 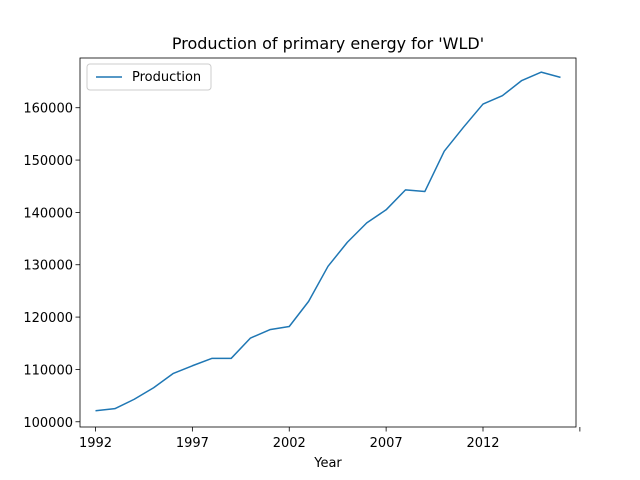 I want to click on x-tick-label: 2012, so click(x=482, y=443).